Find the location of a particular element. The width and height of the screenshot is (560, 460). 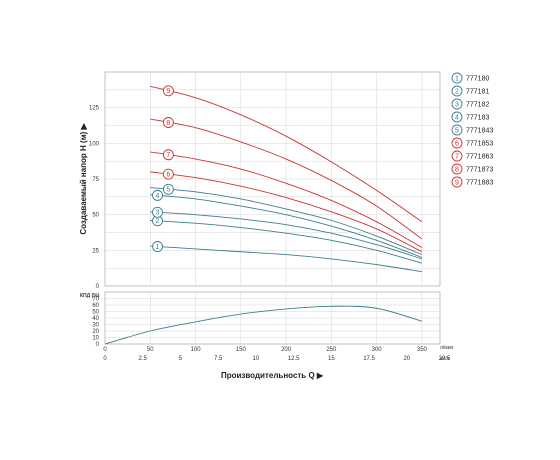

head-series-badge-label: 6 is located at coordinates (168, 175).